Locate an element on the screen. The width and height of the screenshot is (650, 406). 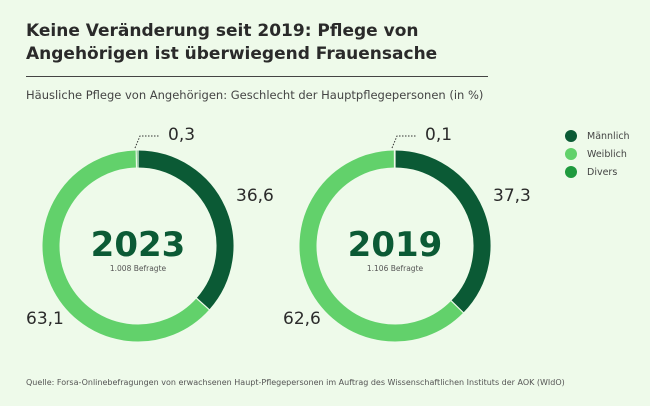
legend-label: Divers is located at coordinates (602, 172).